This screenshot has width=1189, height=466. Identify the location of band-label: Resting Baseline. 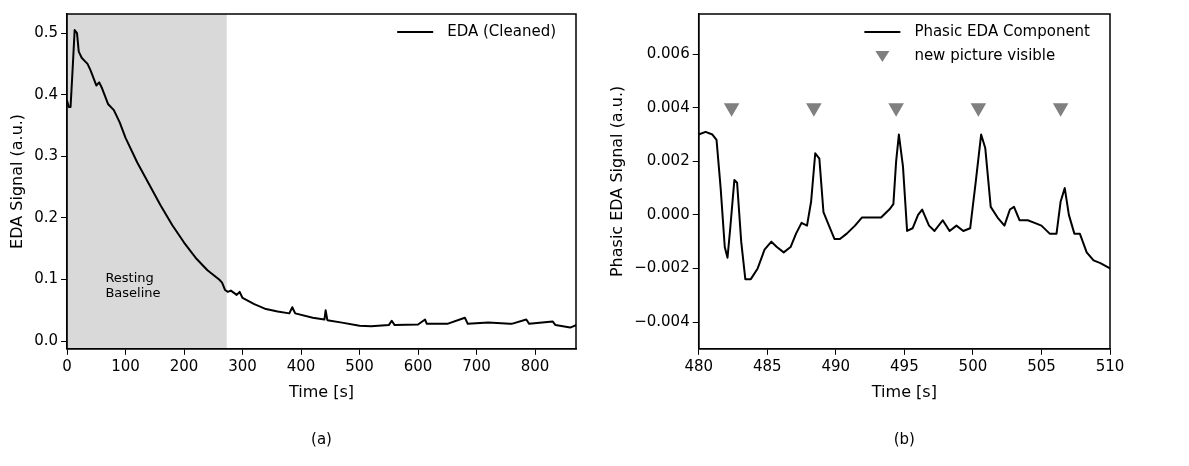
(133, 284).